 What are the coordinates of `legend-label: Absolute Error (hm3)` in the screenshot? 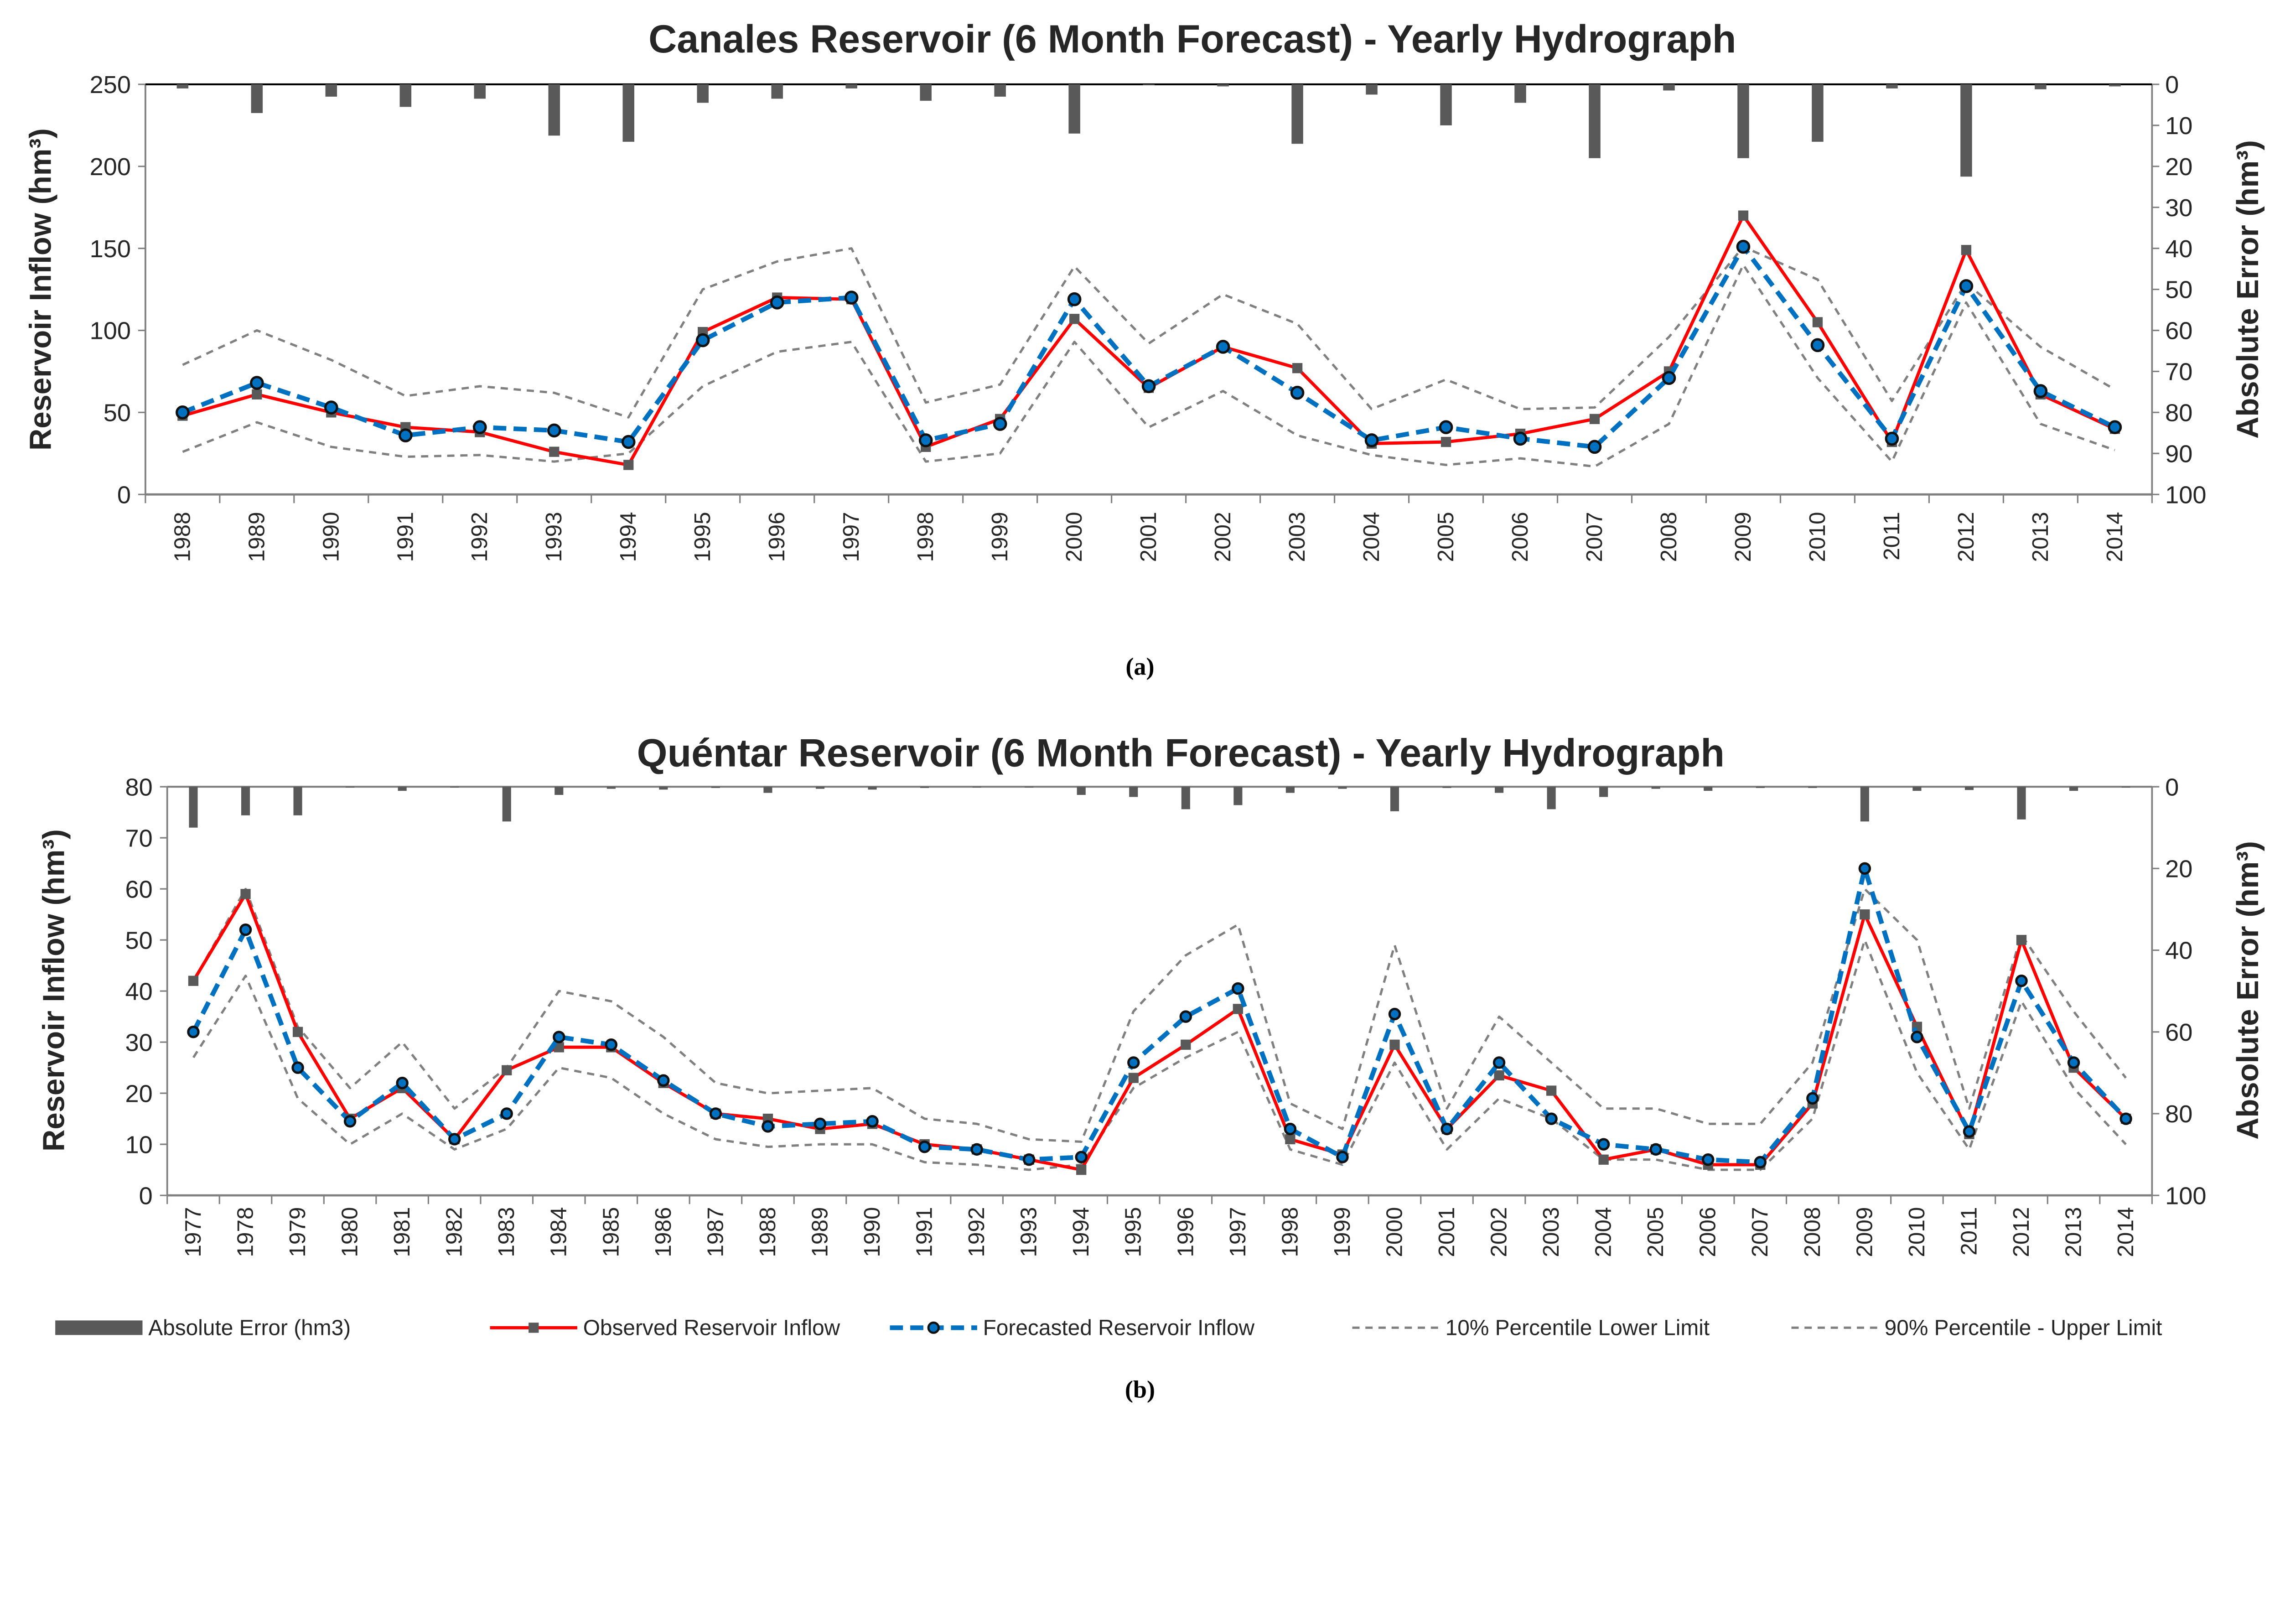 It's located at (249, 1328).